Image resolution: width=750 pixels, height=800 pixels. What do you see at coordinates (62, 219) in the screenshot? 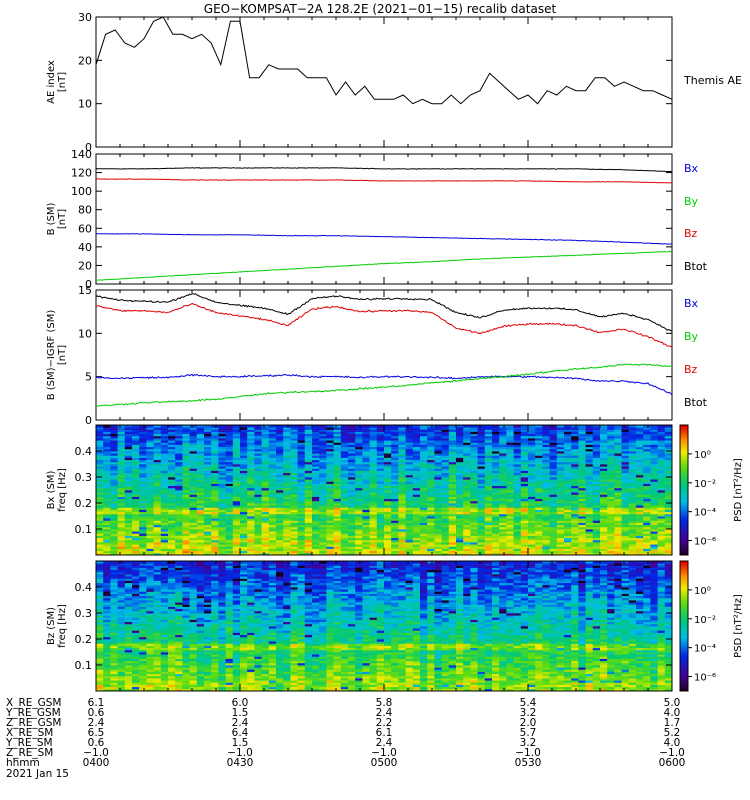
I see `y-axis-label: [nT]` at bounding box center [62, 219].